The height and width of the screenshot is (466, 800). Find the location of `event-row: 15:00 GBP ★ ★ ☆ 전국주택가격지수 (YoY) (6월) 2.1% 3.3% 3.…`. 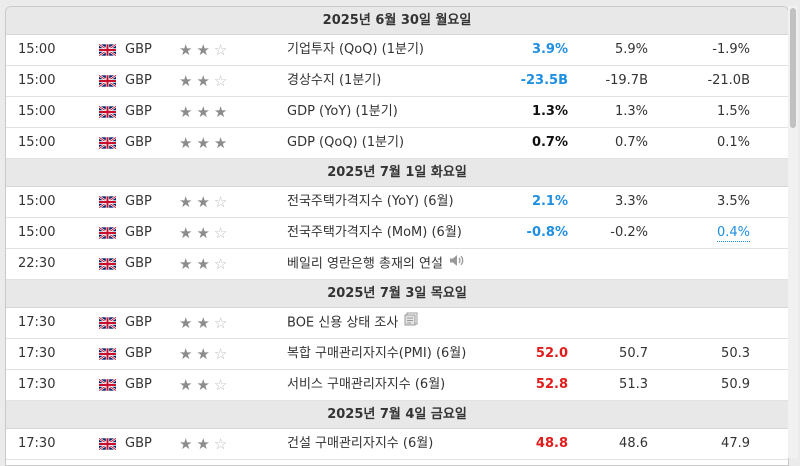

event-row: 15:00 GBP ★ ★ ☆ 전국주택가격지수 (YoY) (6월) 2.1% 3.3% 3.… is located at coordinates (397, 202).